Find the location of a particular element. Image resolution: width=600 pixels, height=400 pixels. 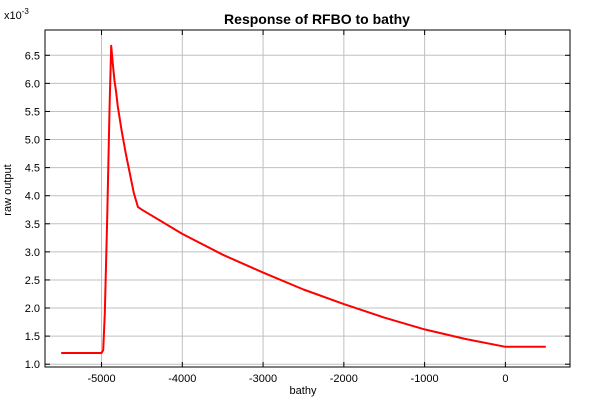

x-tick-label: 0 is located at coordinates (505, 379).